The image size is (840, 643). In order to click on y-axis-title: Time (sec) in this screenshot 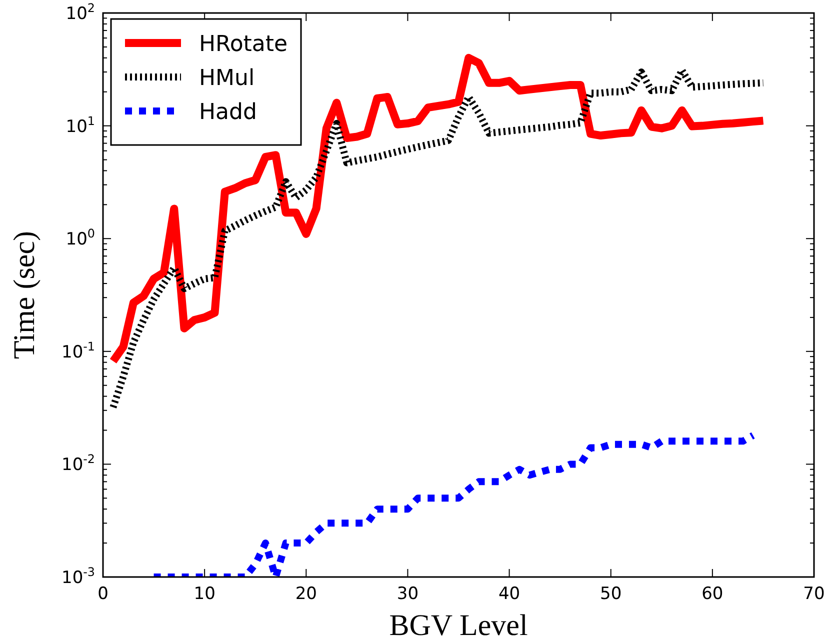, I will do `click(24, 295)`.